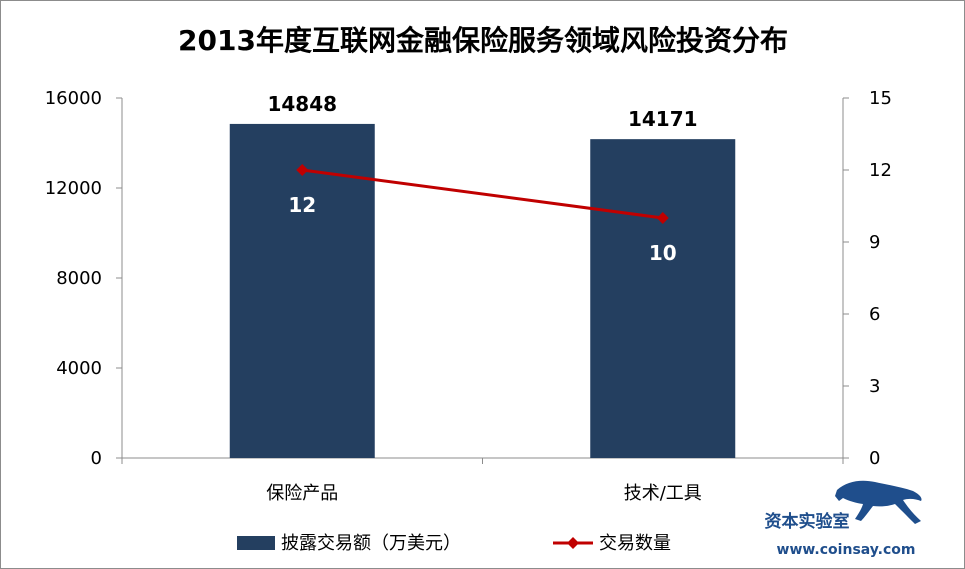 This screenshot has width=965, height=569. I want to click on right-axis-tick-label: 12, so click(880, 170).